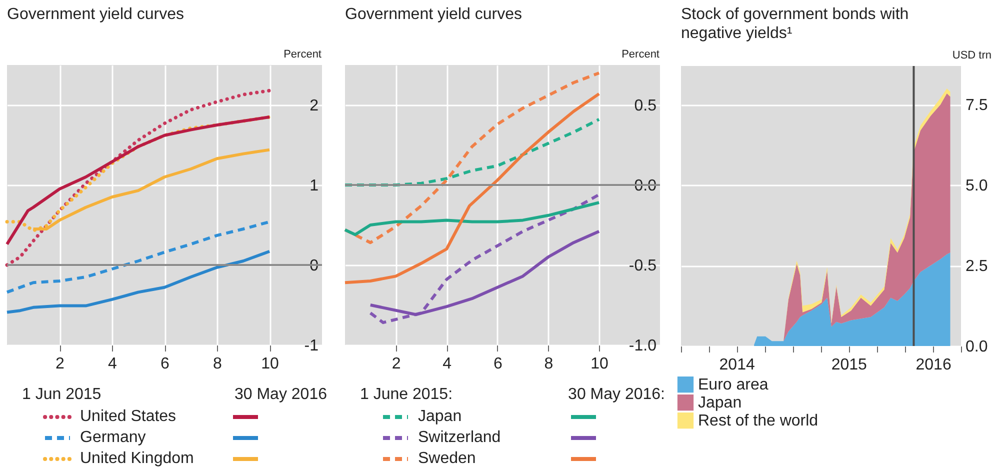  What do you see at coordinates (459, 438) in the screenshot?
I see `legend-label: Switzerland` at bounding box center [459, 438].